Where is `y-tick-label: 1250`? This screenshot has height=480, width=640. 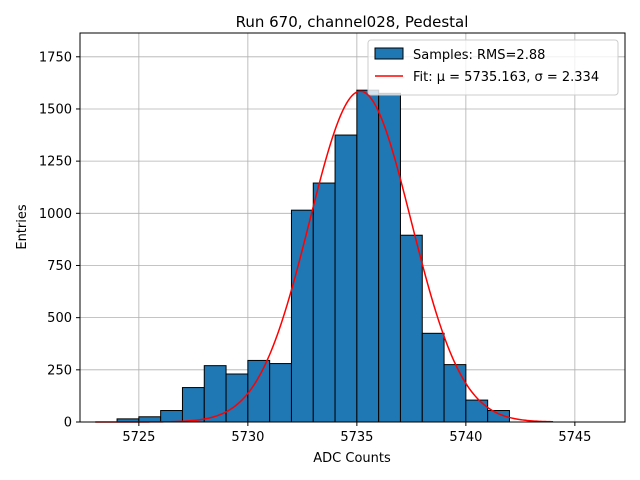
y-tick-label: 1250 is located at coordinates (55, 162).